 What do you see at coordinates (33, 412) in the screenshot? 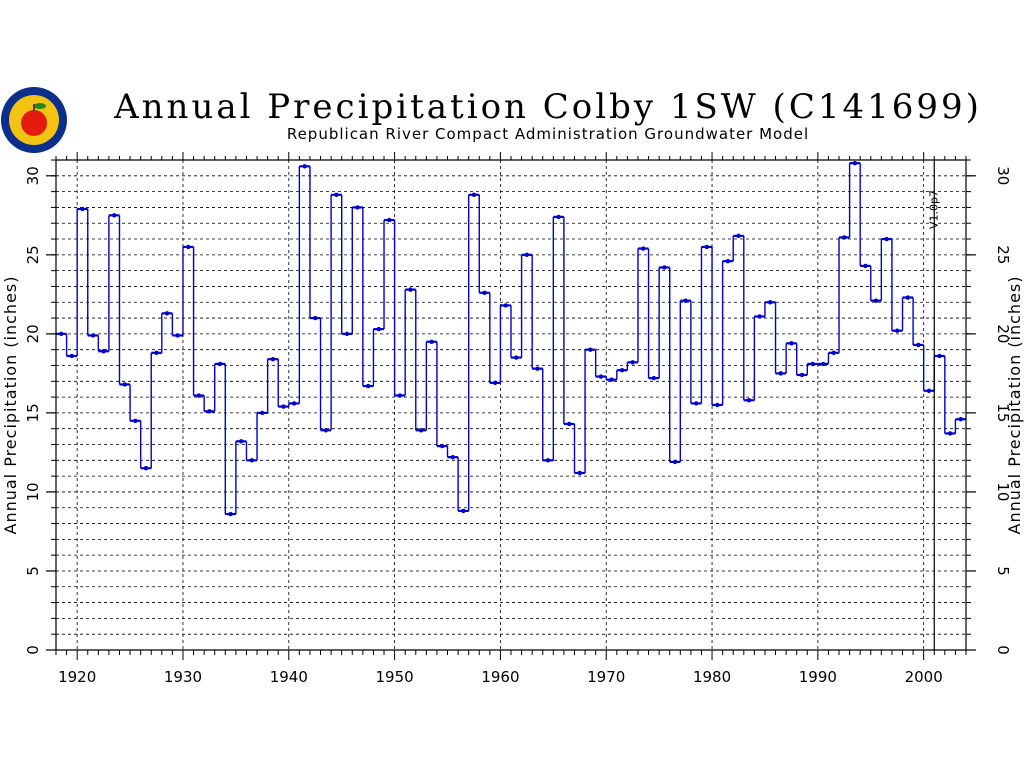
I see `y-tick-label-left: 15` at bounding box center [33, 412].